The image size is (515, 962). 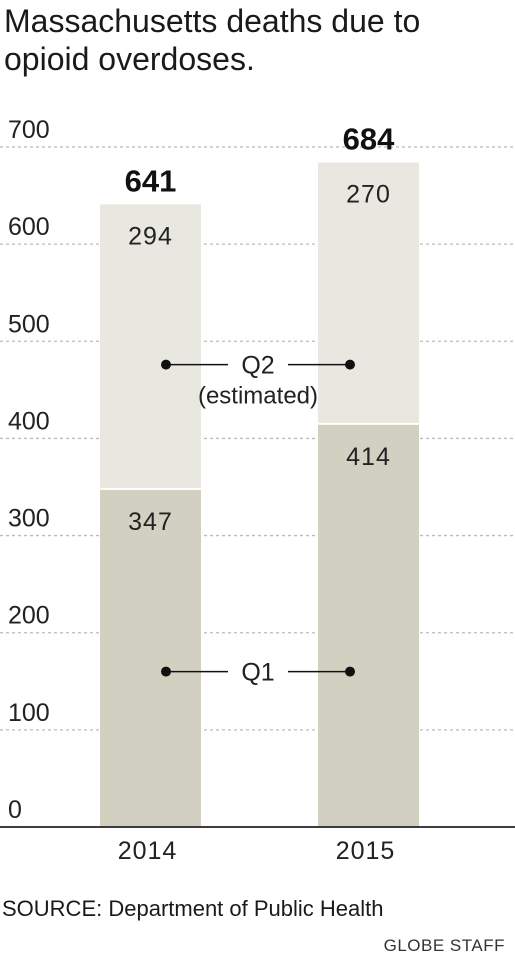 I want to click on callout-q1: Q1, so click(x=258, y=673).